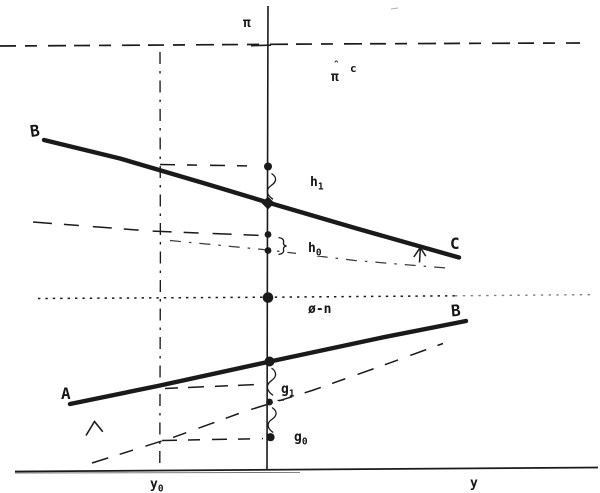 This screenshot has height=493, width=600. I want to click on horizontal-axis, so click(306, 469).